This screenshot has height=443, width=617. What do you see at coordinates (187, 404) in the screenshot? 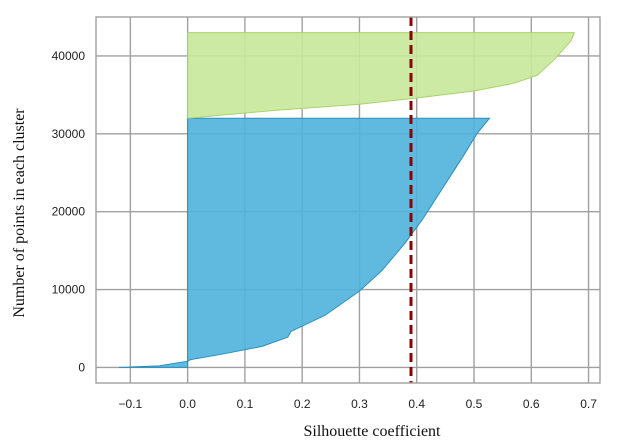
I see `x-tick-label: 0.0` at bounding box center [187, 404].